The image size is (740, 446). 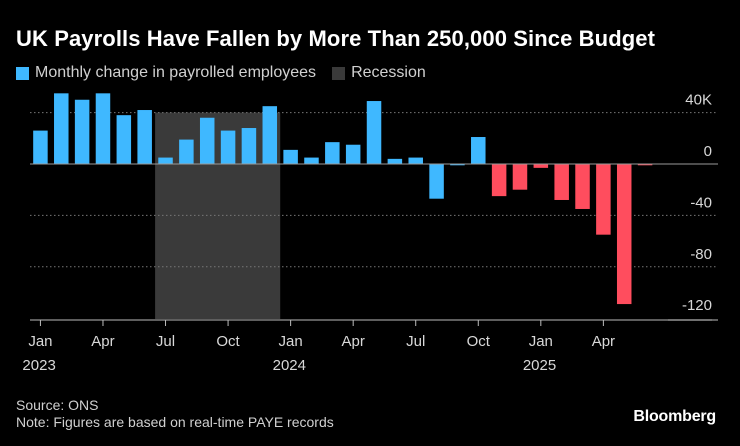 I want to click on x-year-label: 2024, so click(x=289, y=365).